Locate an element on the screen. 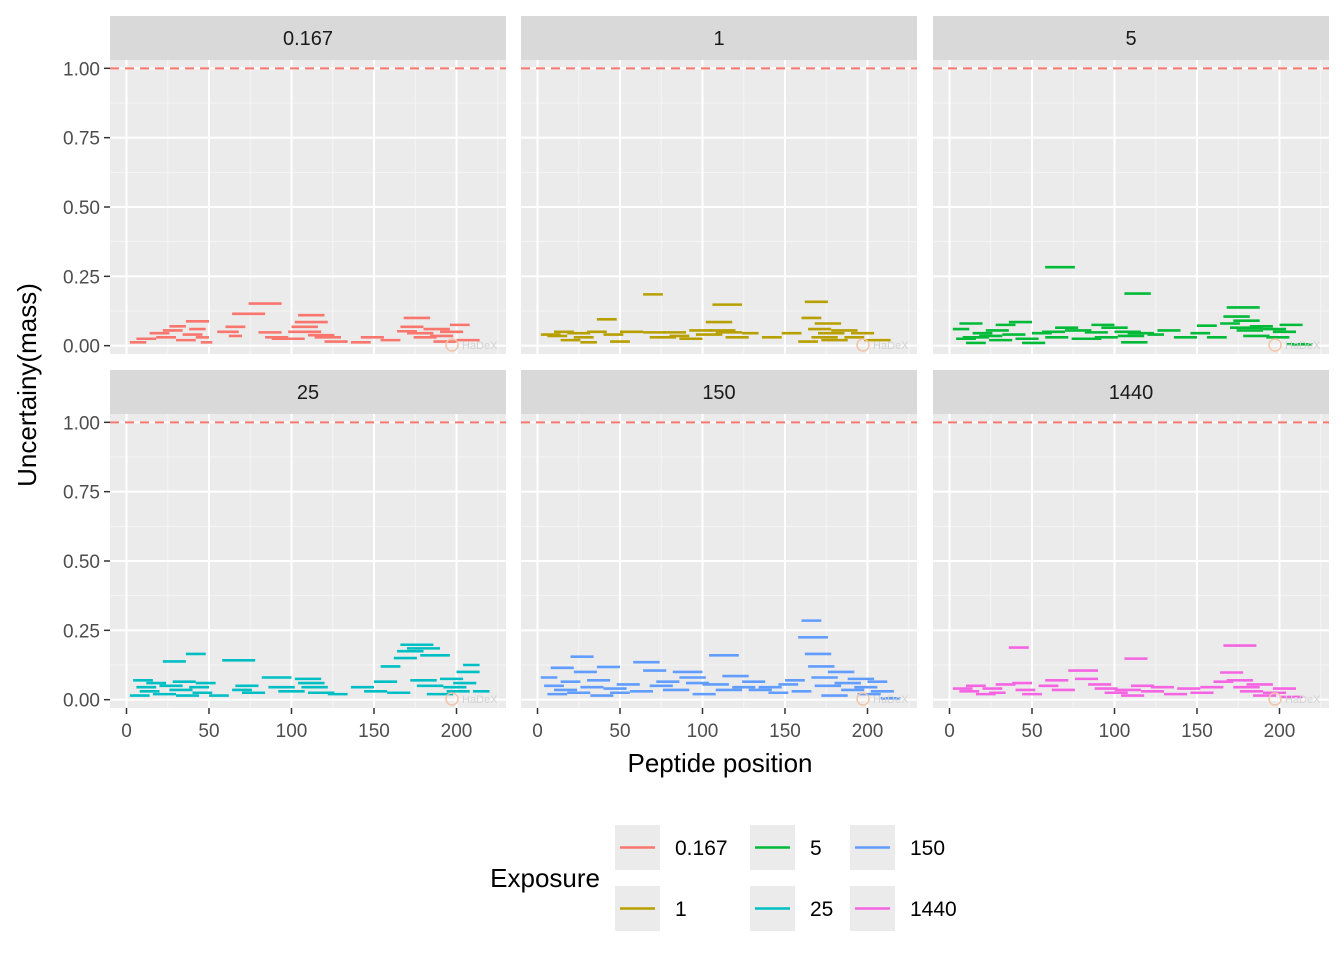  panel-6: 1440 HaDeX 0 50 100 150 200 is located at coordinates (1131, 556).